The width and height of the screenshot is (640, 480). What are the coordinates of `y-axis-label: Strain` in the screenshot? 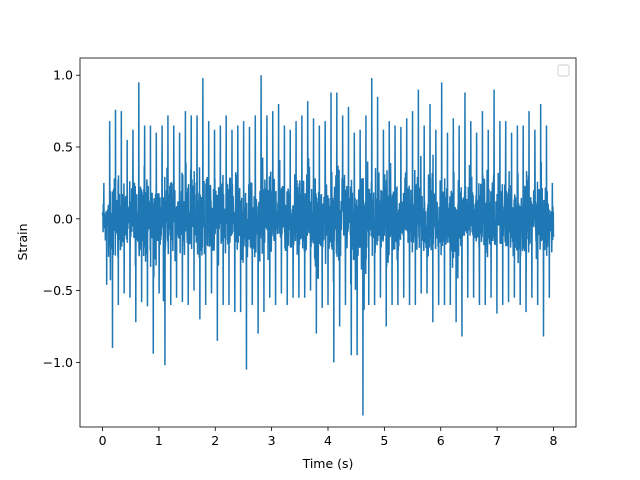 It's located at (22, 241).